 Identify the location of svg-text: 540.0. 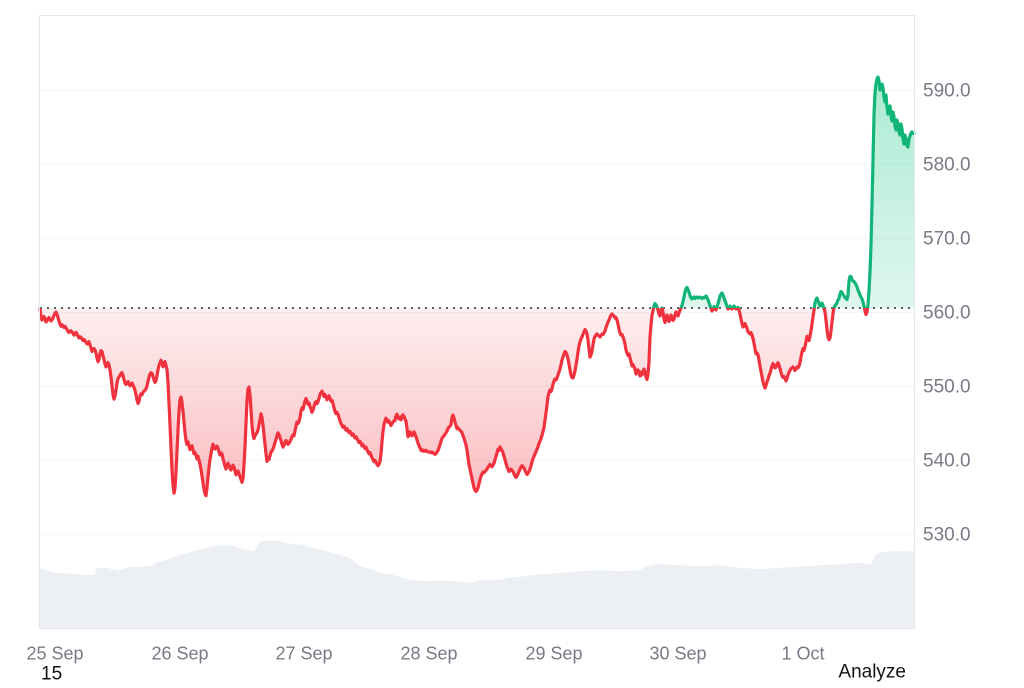
(947, 461).